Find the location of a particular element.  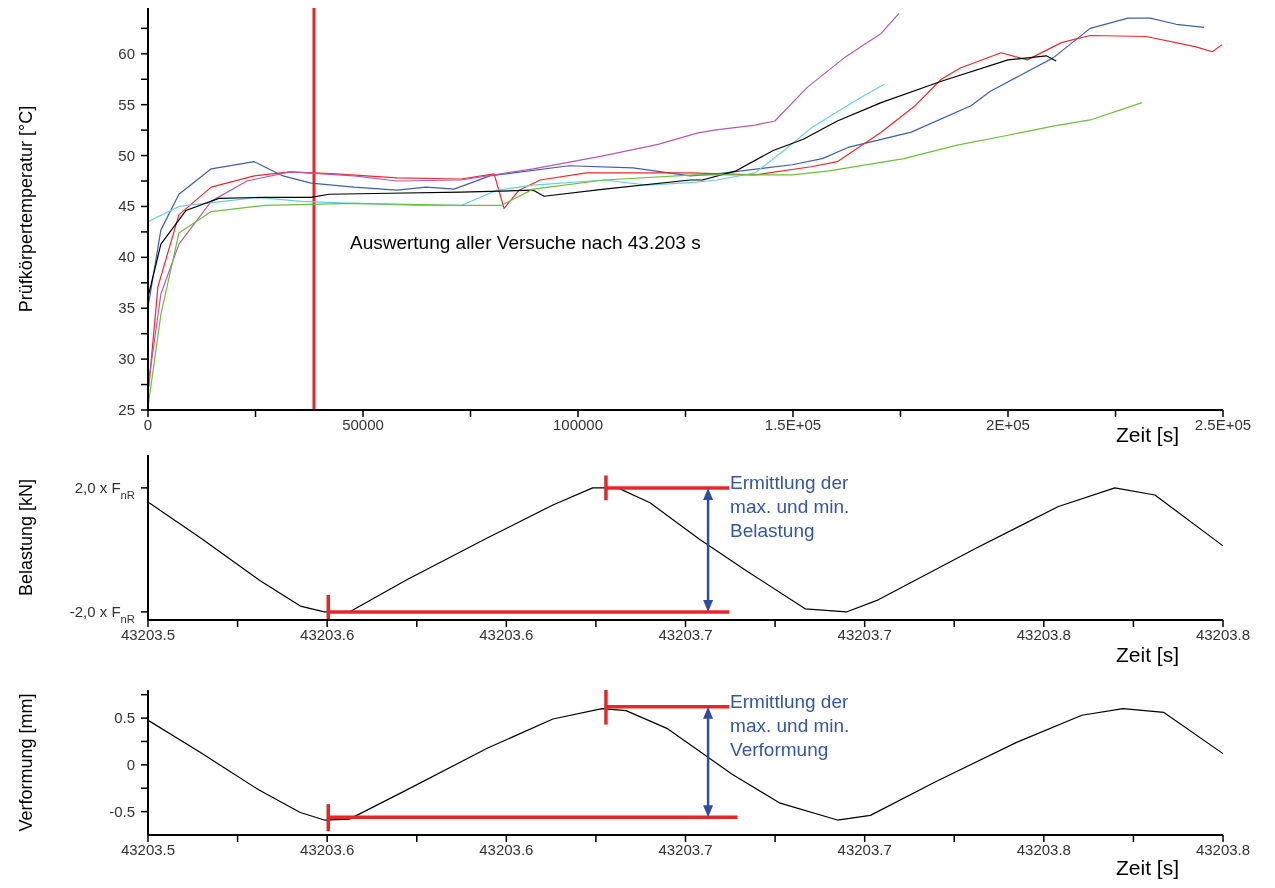

y-tick-label: 50 is located at coordinates (126, 155).